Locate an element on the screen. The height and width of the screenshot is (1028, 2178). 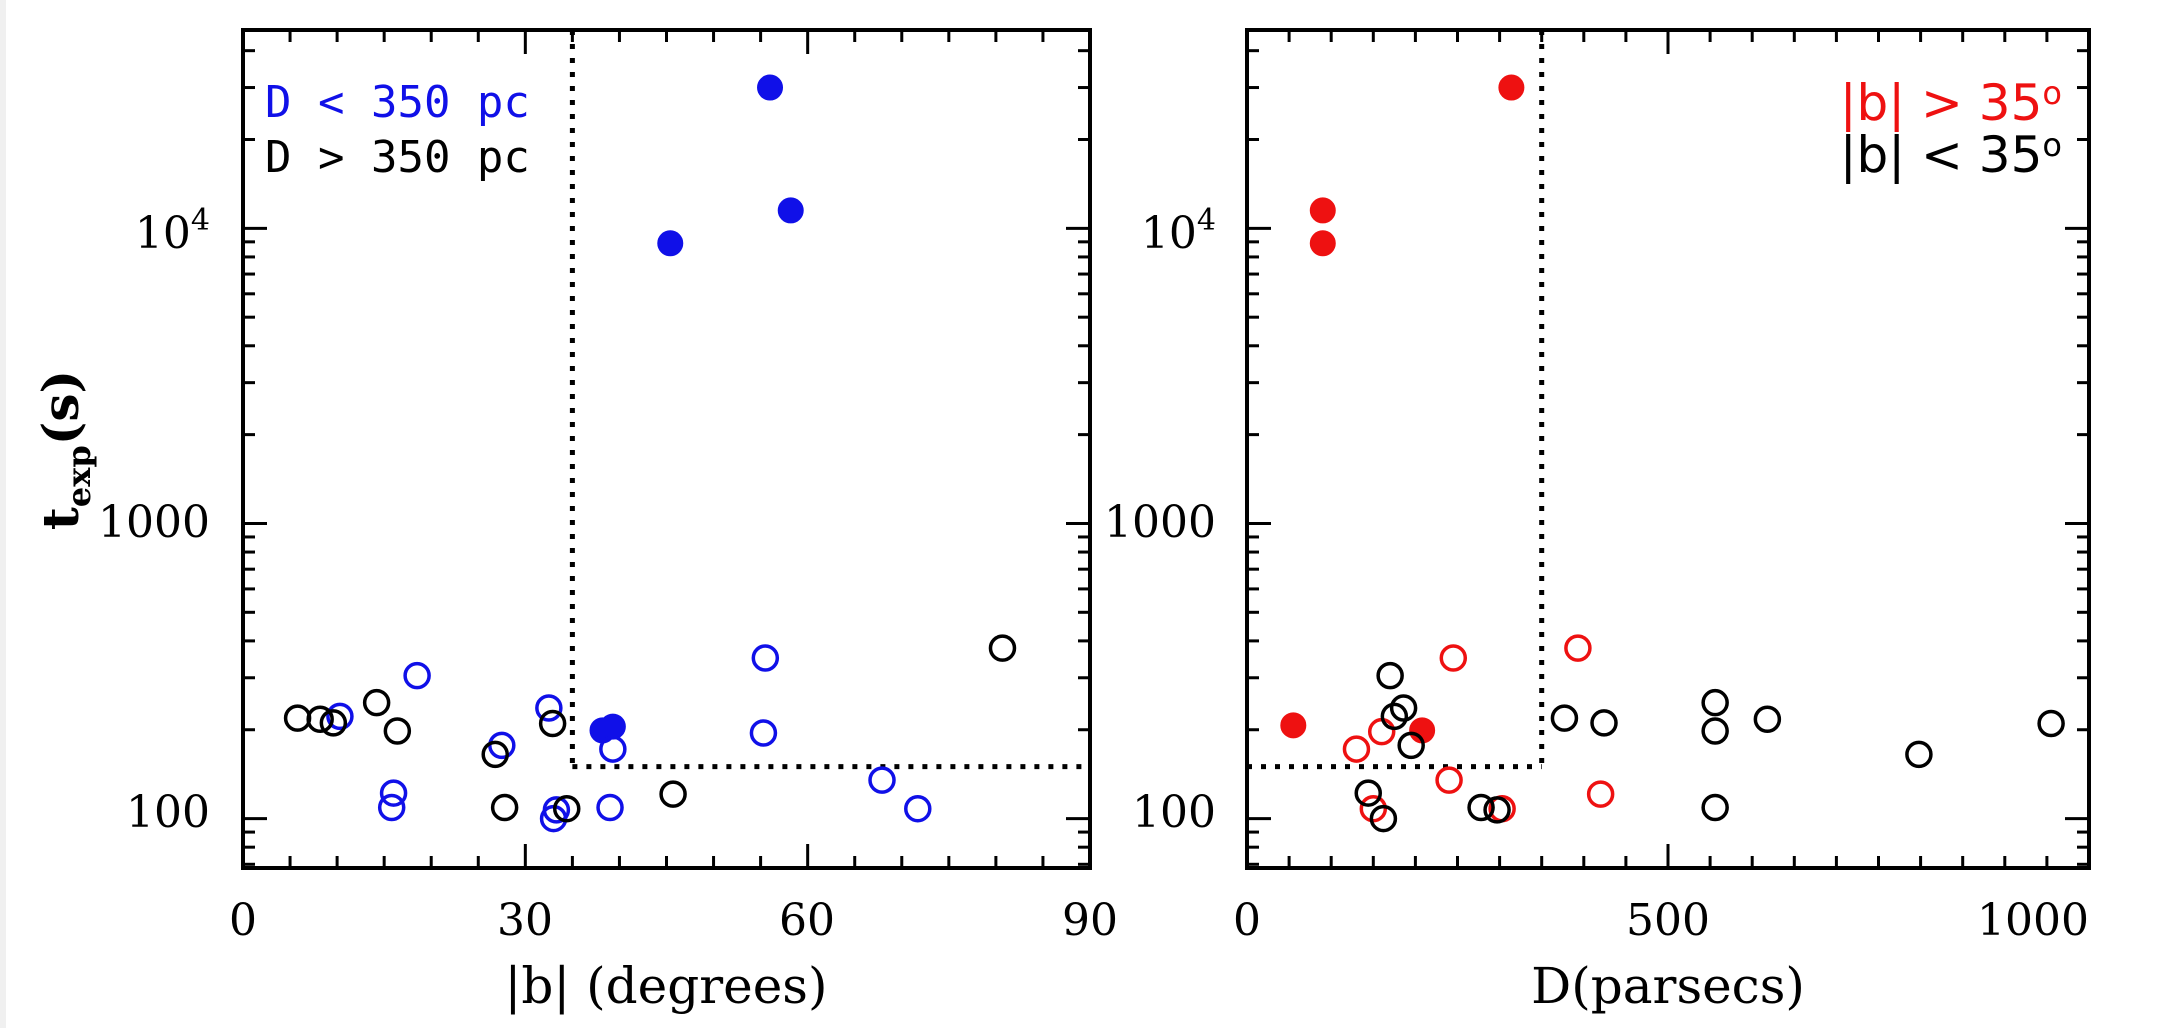
legend-label: |b| < 35 is located at coordinates (1941, 155).